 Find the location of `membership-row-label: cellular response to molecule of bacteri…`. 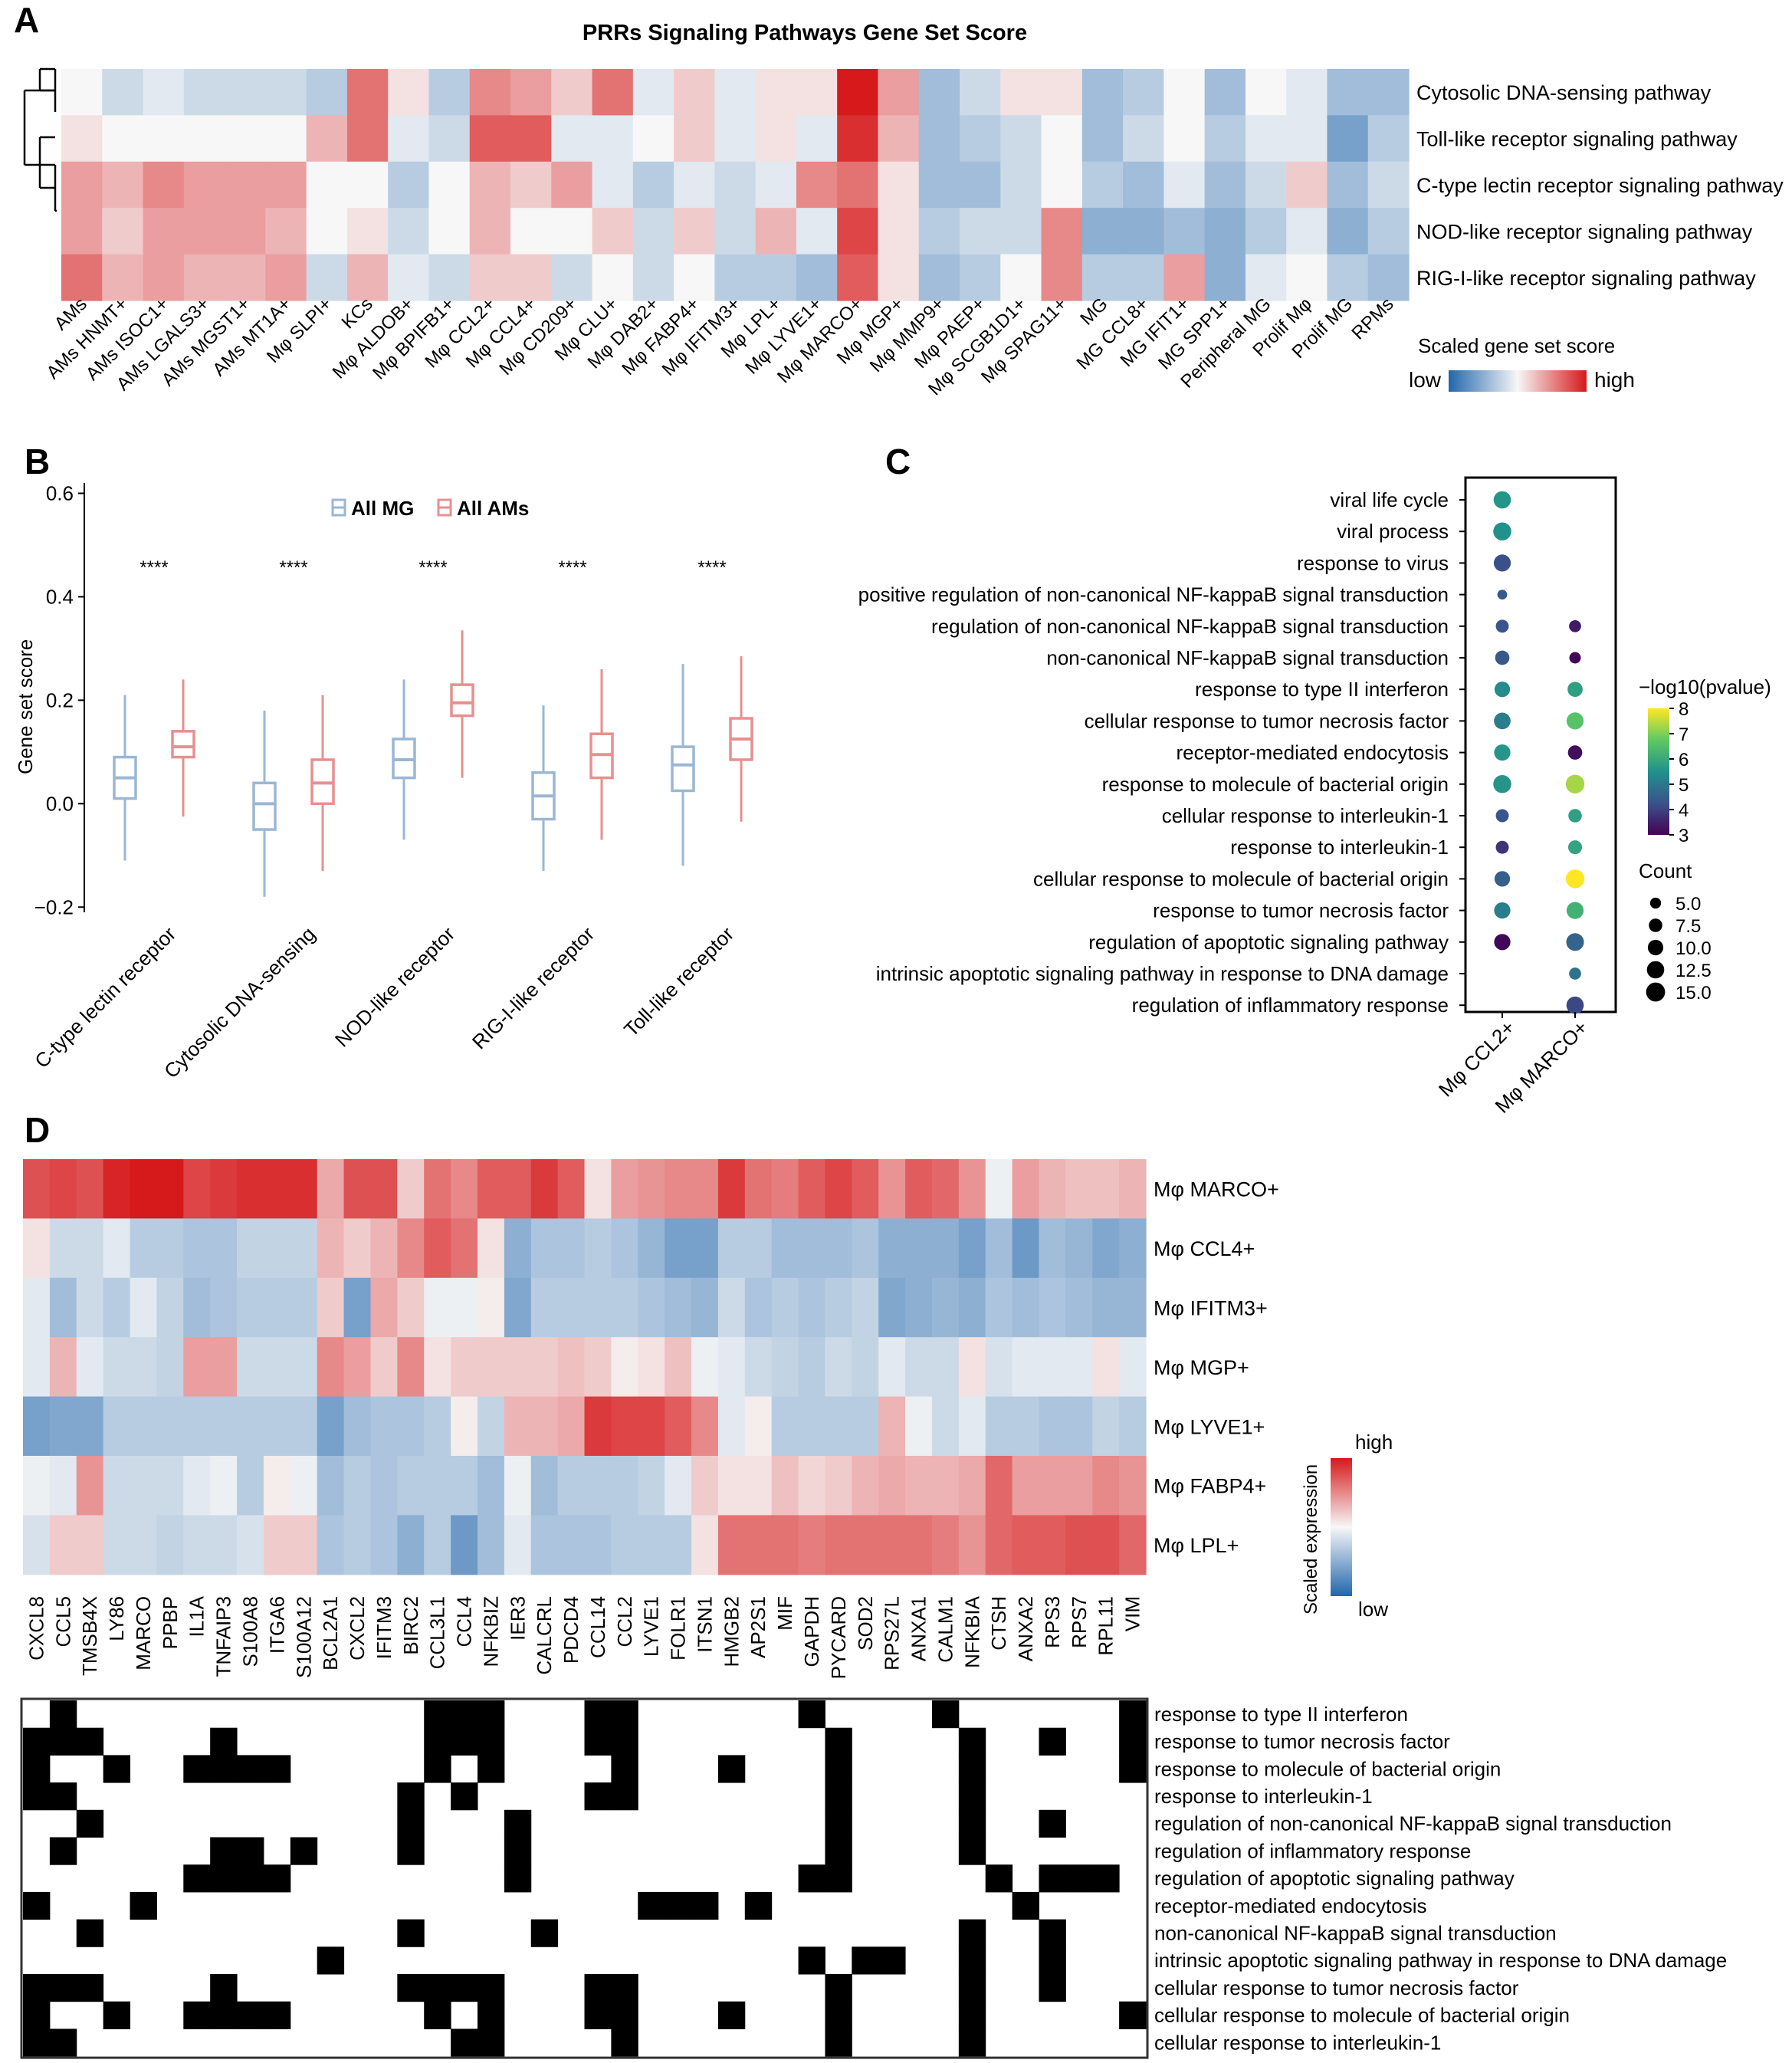

membership-row-label: cellular response to molecule of bacteri… is located at coordinates (1362, 2015).